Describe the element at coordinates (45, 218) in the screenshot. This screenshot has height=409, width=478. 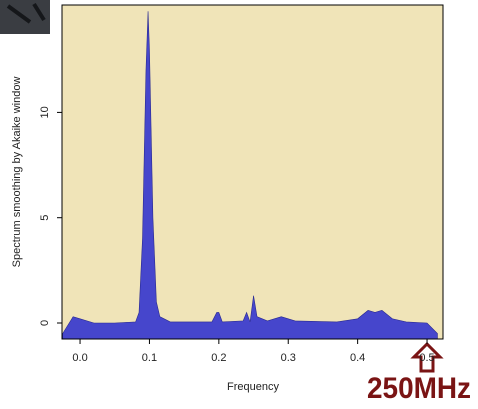
I see `y-tick-label: 5` at that location.